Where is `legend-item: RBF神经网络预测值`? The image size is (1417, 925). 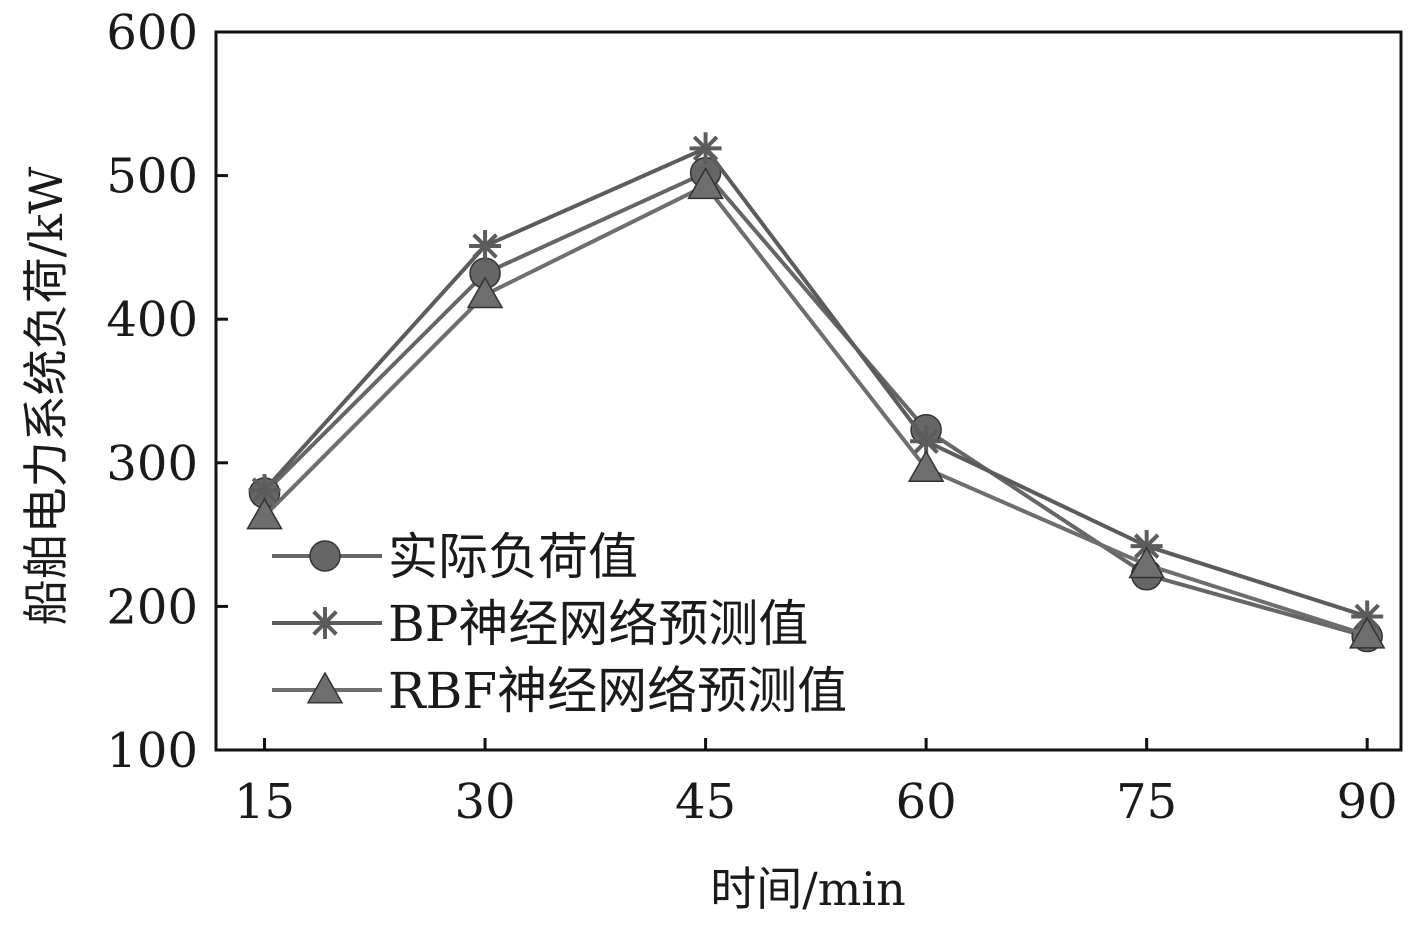 legend-item: RBF神经网络预测值 is located at coordinates (559, 691).